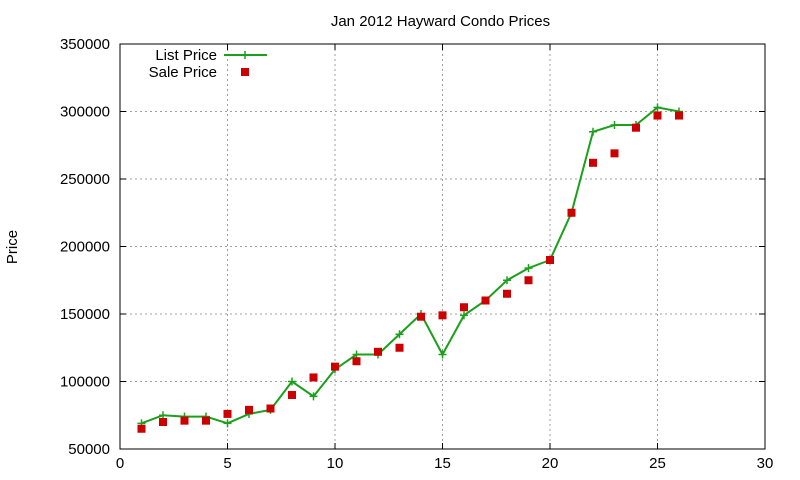 The image size is (800, 480). What do you see at coordinates (85, 314) in the screenshot?
I see `y-tick-label: 150000` at bounding box center [85, 314].